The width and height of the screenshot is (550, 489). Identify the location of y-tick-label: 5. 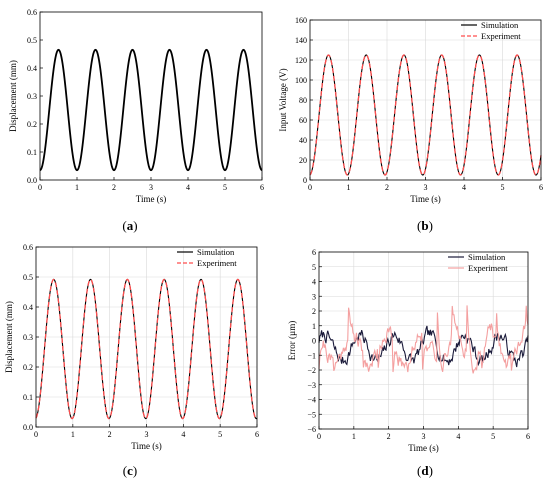
(314, 267).